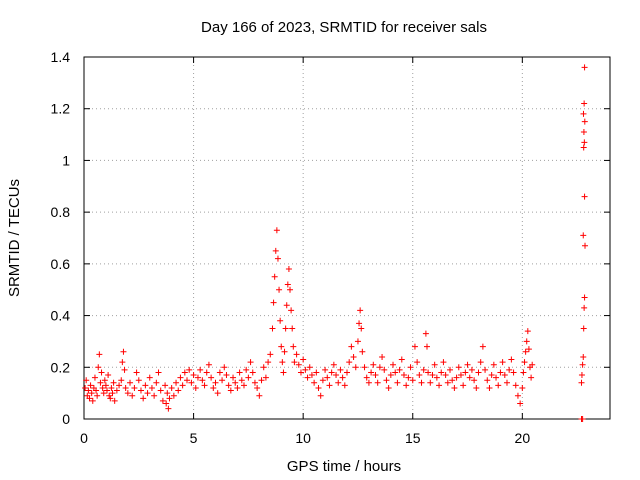 Image resolution: width=640 pixels, height=480 pixels. What do you see at coordinates (303, 438) in the screenshot?
I see `x-tick-label: 10` at bounding box center [303, 438].